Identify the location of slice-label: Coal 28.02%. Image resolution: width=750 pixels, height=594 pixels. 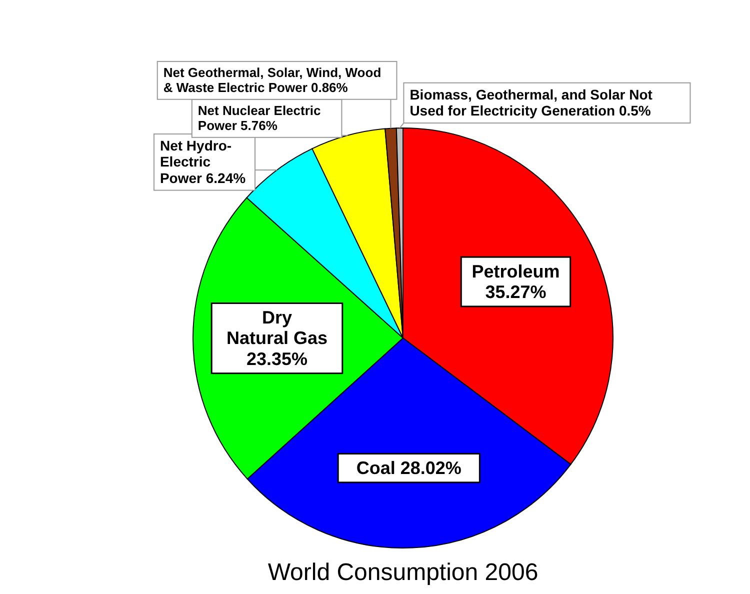
(409, 468).